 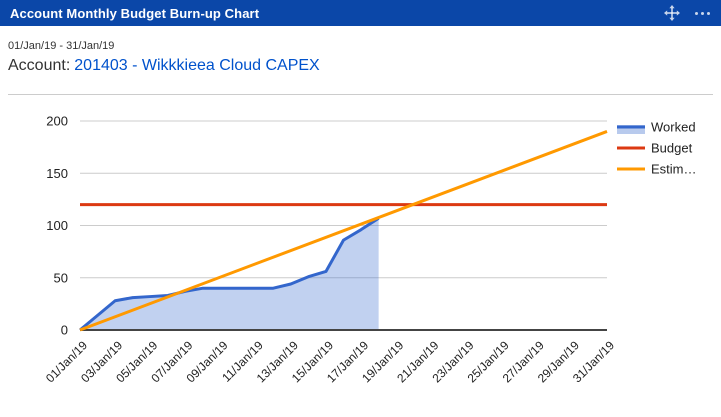 I want to click on legend-swatch-fill, so click(x=631, y=129).